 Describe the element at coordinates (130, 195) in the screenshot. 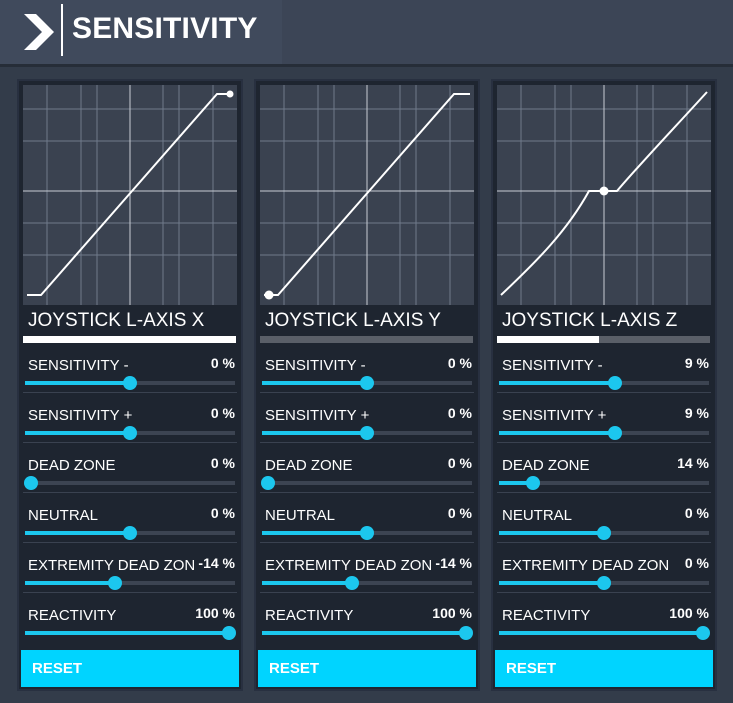

I see `curve-svg` at that location.